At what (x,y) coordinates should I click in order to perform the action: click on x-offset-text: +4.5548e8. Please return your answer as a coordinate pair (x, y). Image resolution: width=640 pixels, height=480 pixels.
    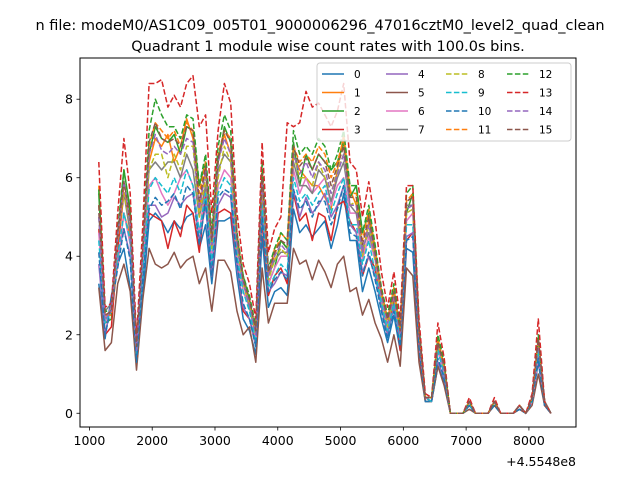
    Looking at the image, I should click on (541, 461).